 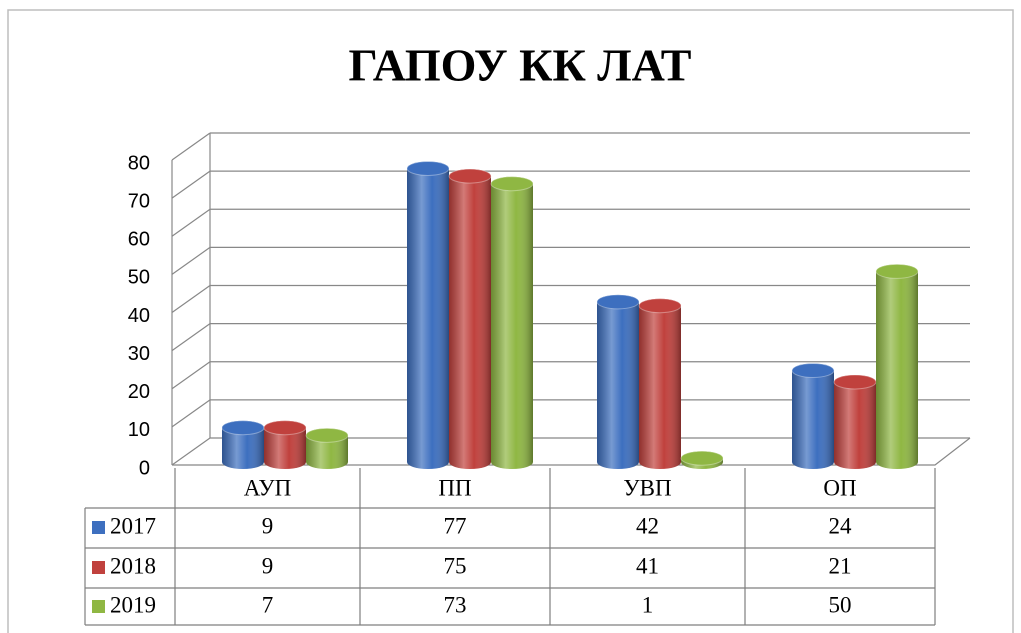 I want to click on legend-label: 2019, so click(x=133, y=604).